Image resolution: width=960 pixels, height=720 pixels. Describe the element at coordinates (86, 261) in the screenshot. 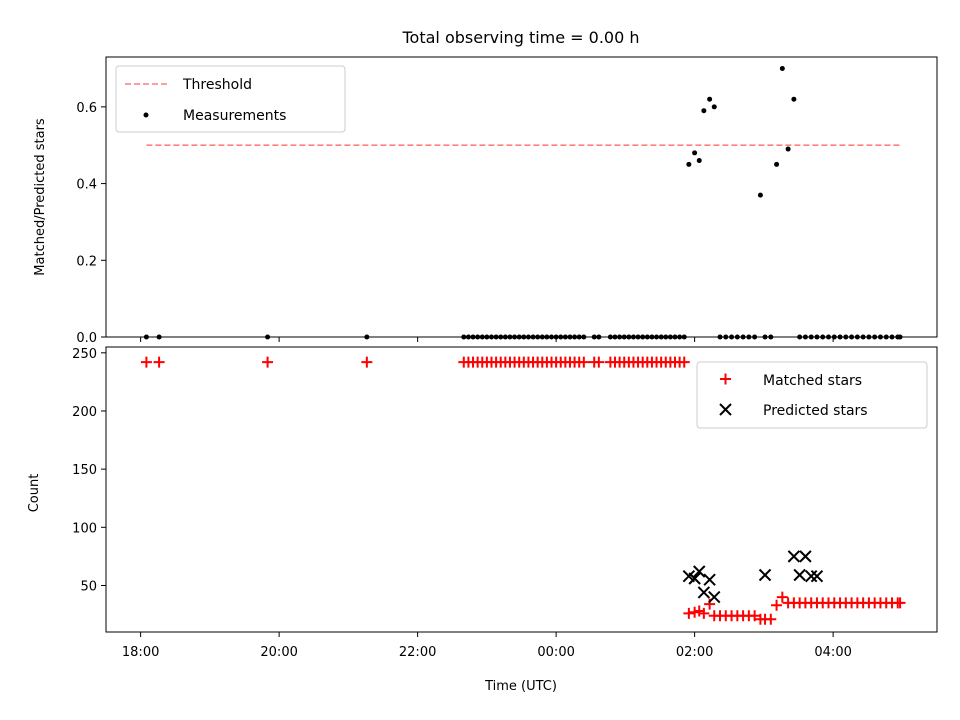

I see `top-y-tick-label: 0.2` at that location.